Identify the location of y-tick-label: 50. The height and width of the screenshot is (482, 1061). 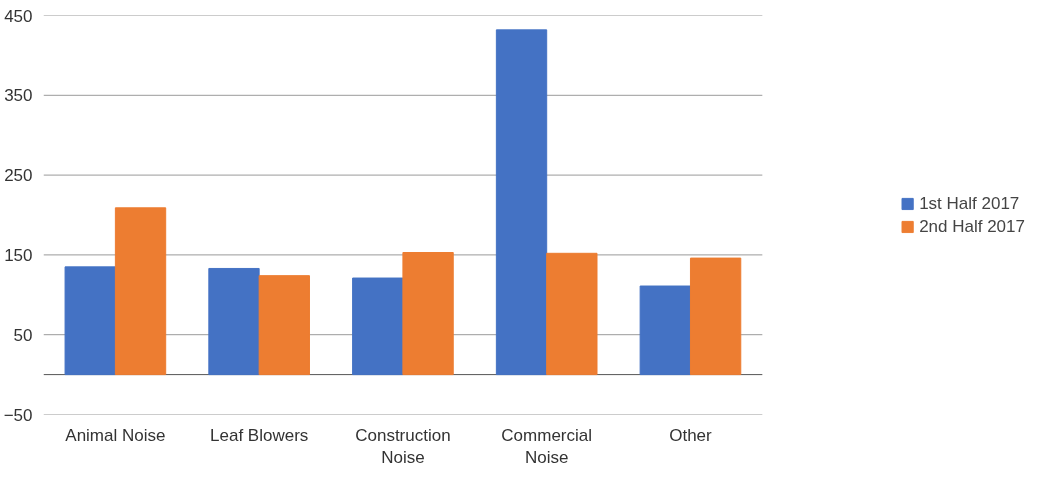
(23, 335).